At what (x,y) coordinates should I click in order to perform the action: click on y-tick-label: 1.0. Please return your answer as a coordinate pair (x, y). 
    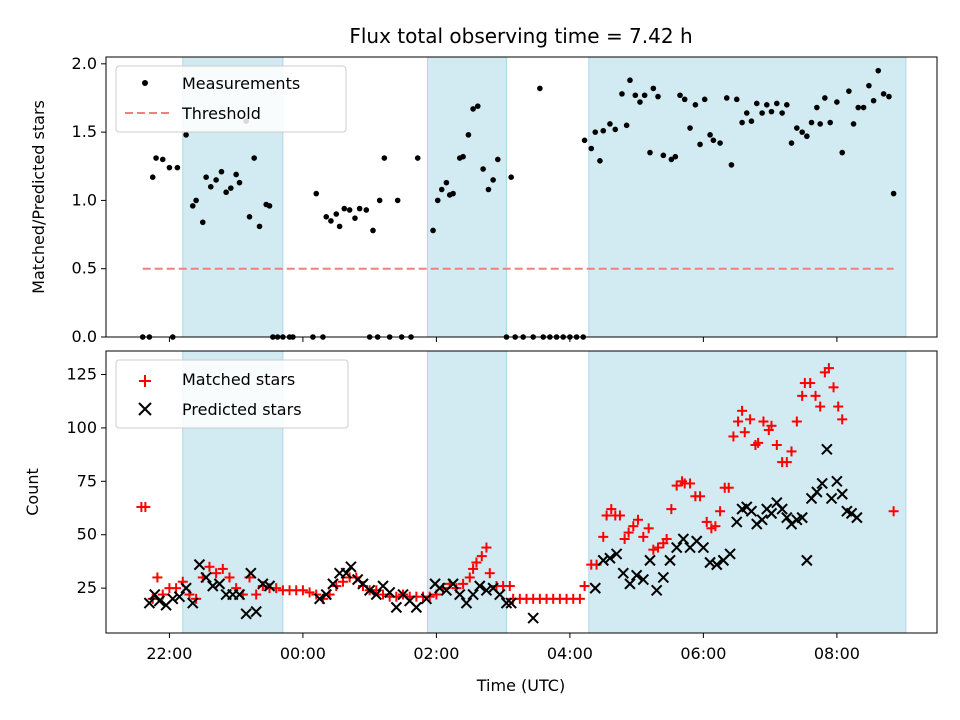
    Looking at the image, I should click on (84, 199).